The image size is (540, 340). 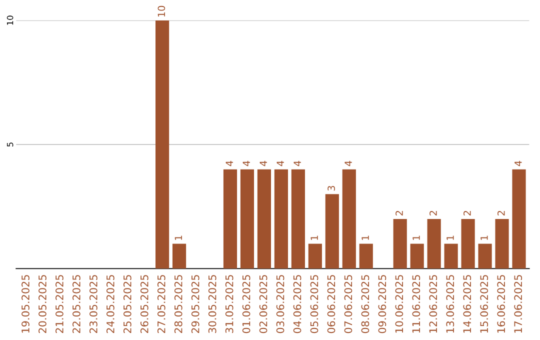 What do you see at coordinates (144, 304) in the screenshot?
I see `x-tick-label: 26.05.2025` at bounding box center [144, 304].